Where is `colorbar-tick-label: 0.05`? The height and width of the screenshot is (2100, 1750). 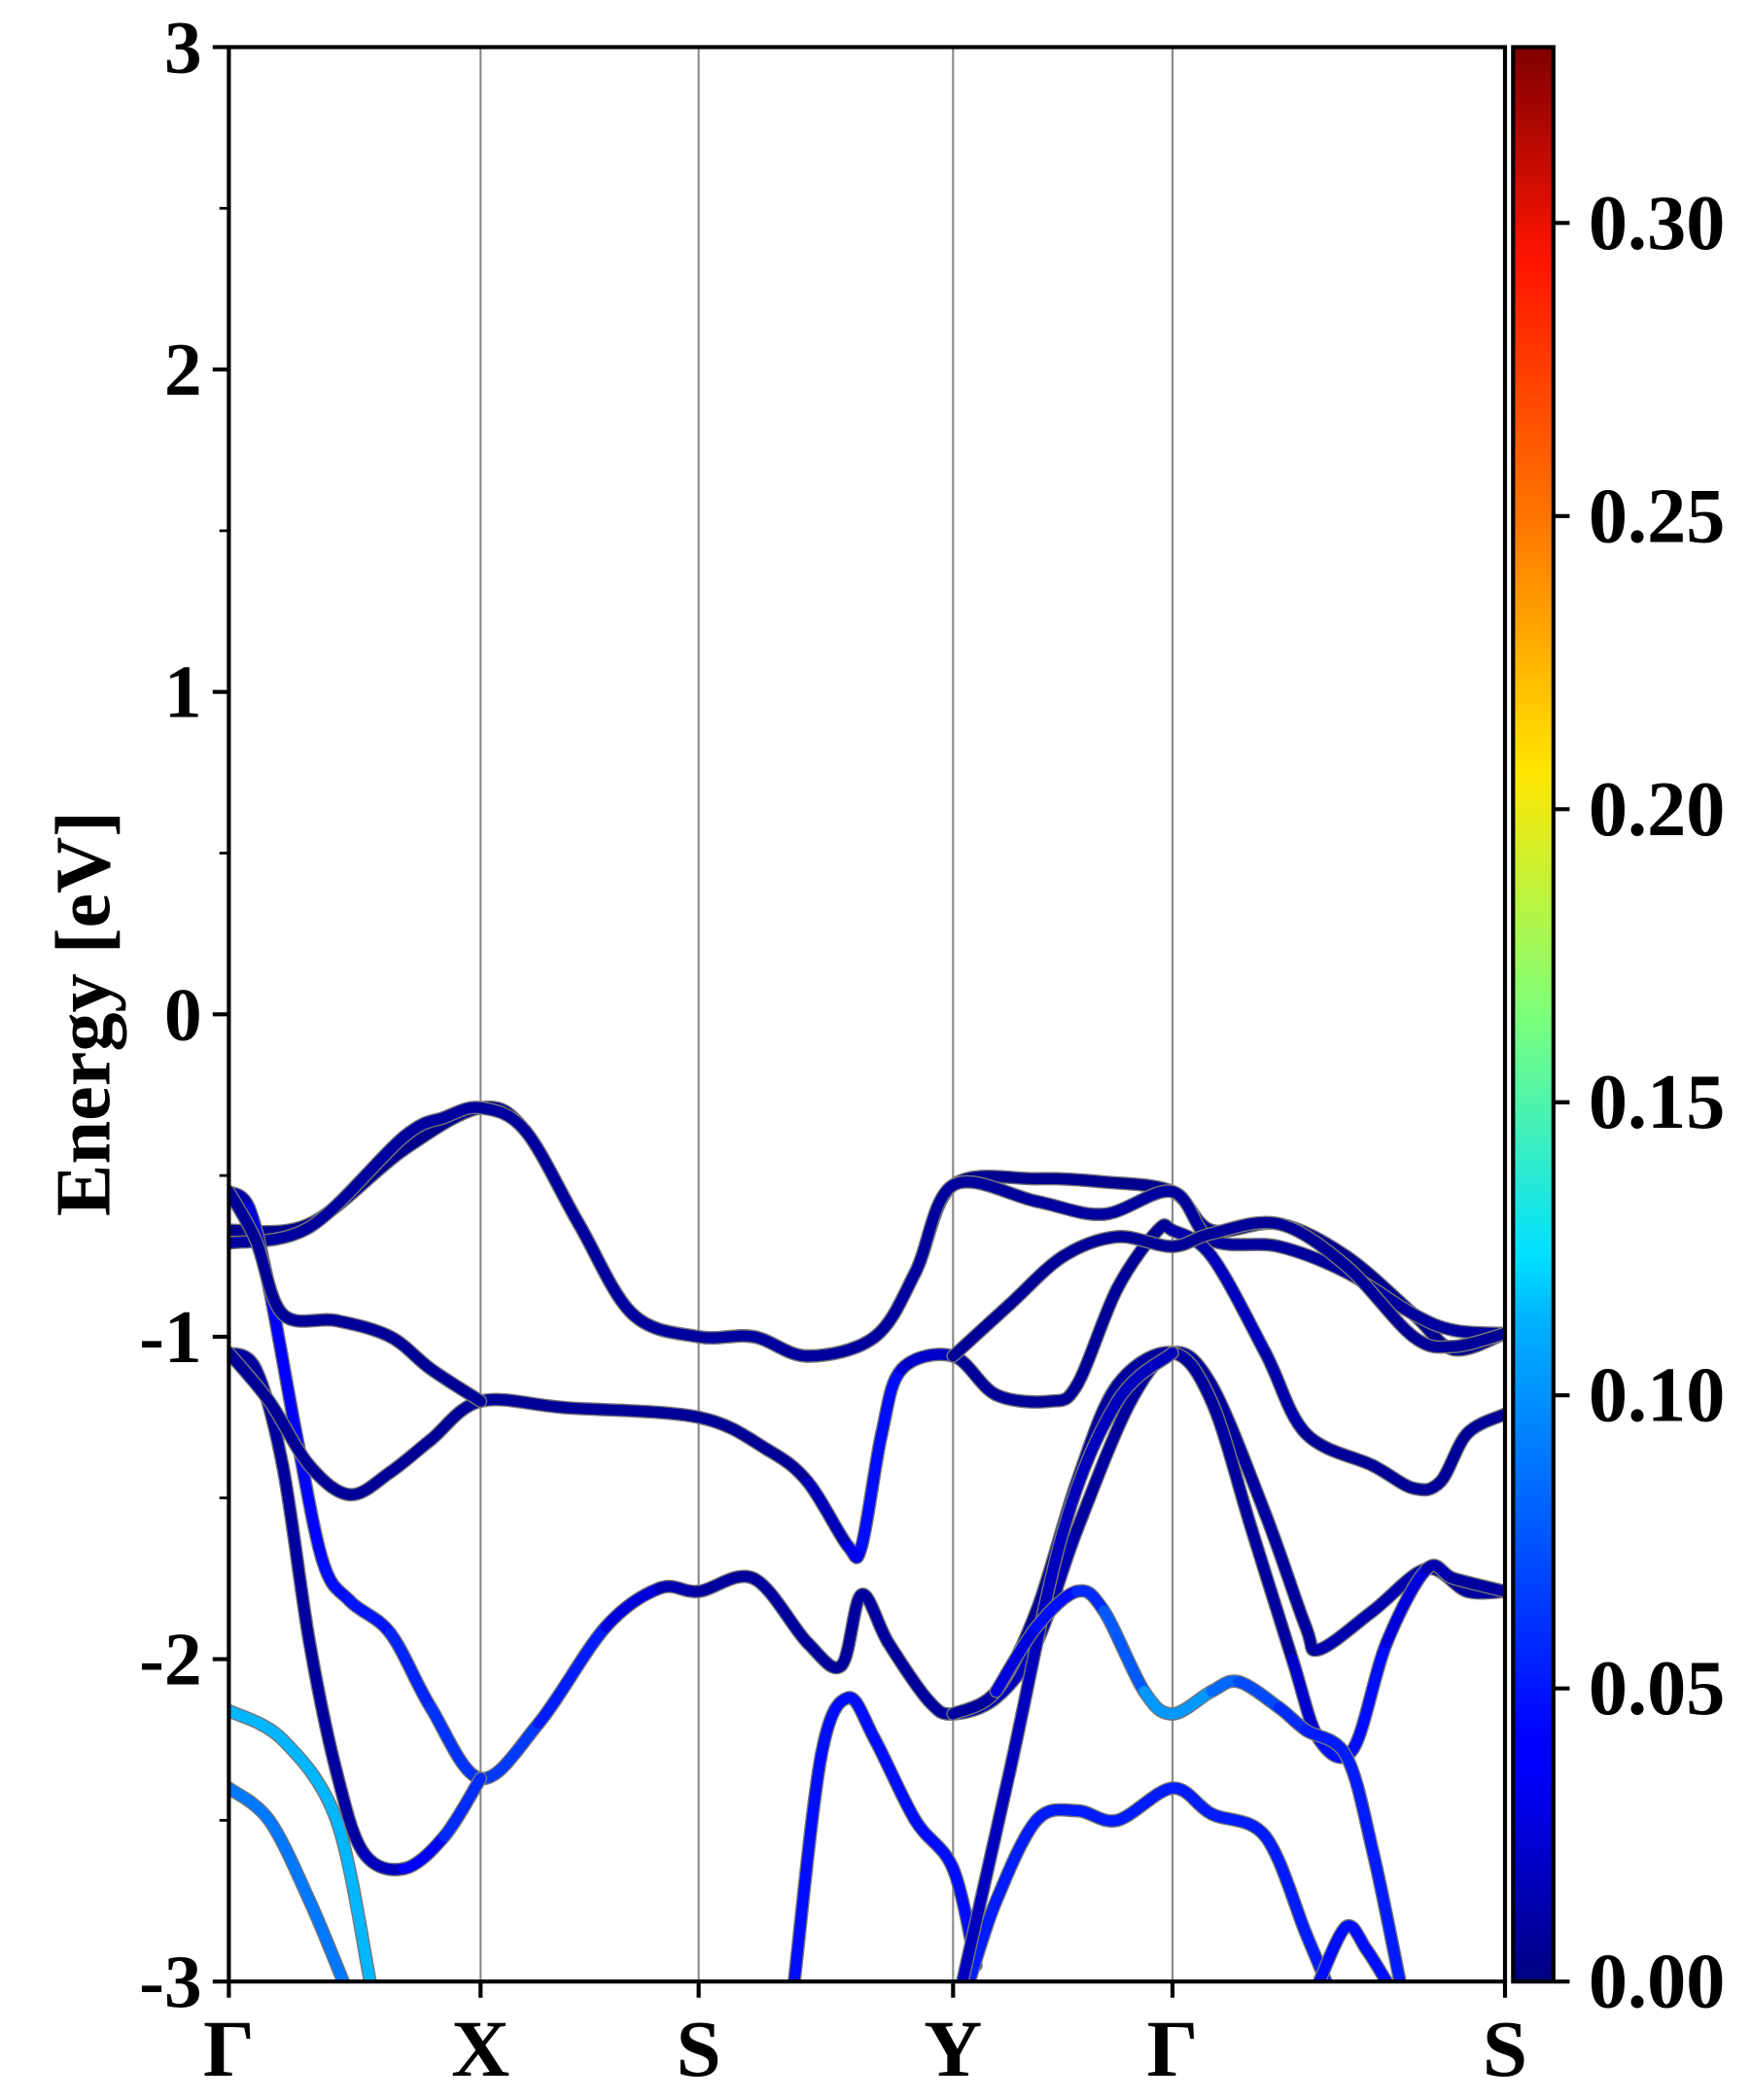 colorbar-tick-label: 0.05 is located at coordinates (1657, 1688).